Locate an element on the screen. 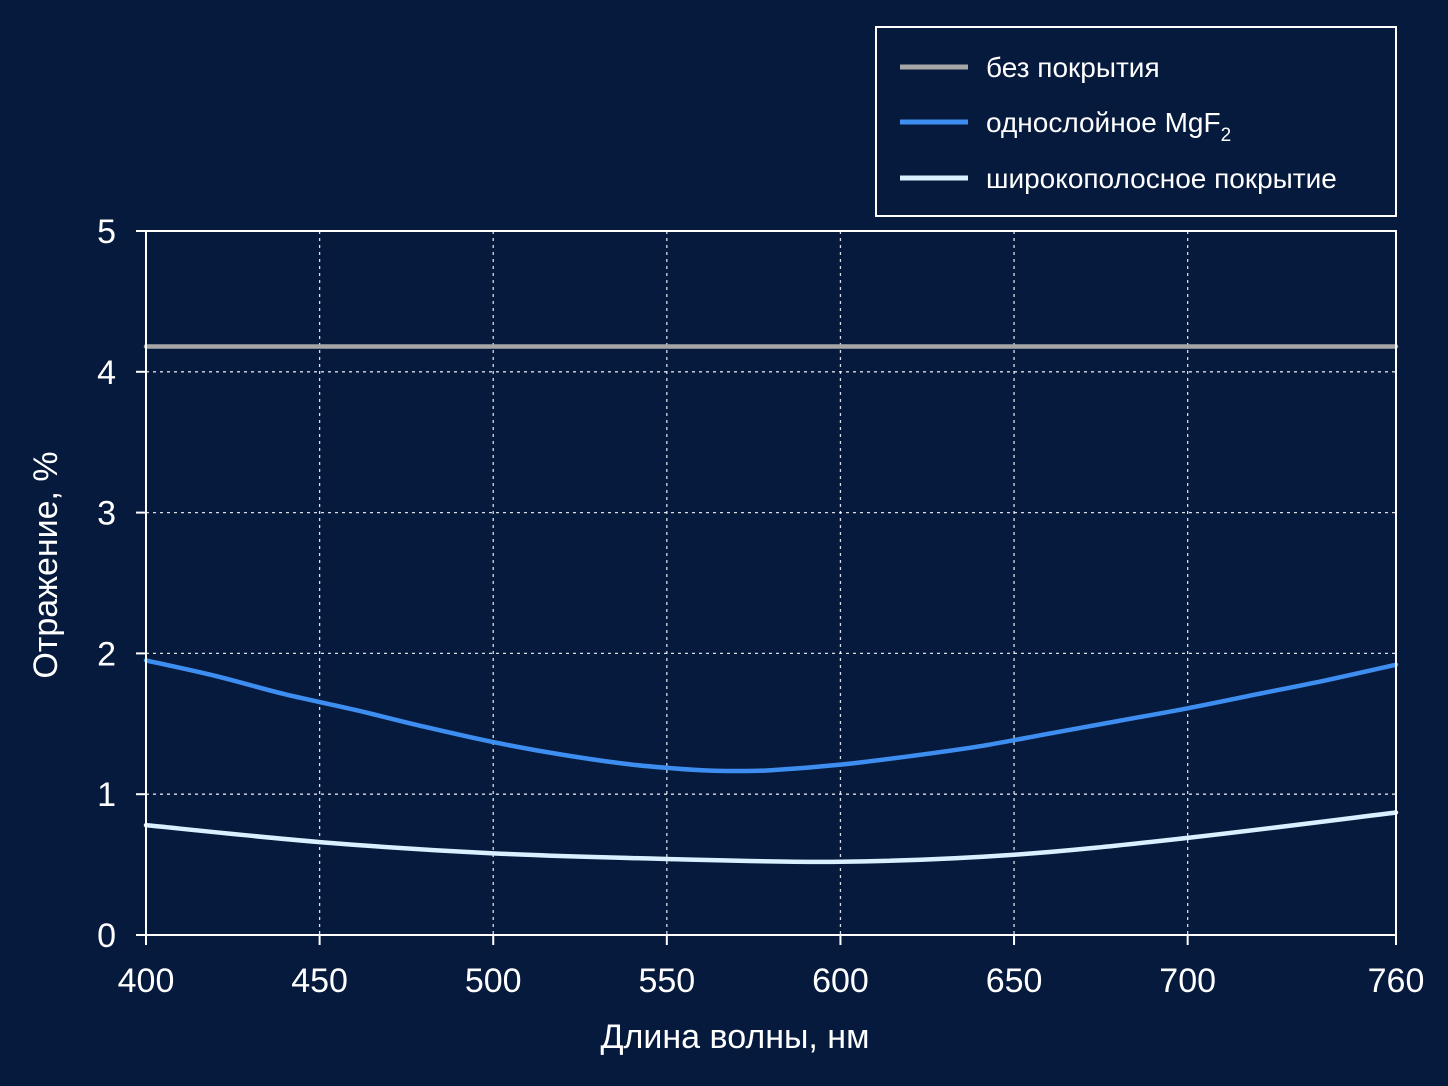  y-tick-label: 0 is located at coordinates (106, 936).